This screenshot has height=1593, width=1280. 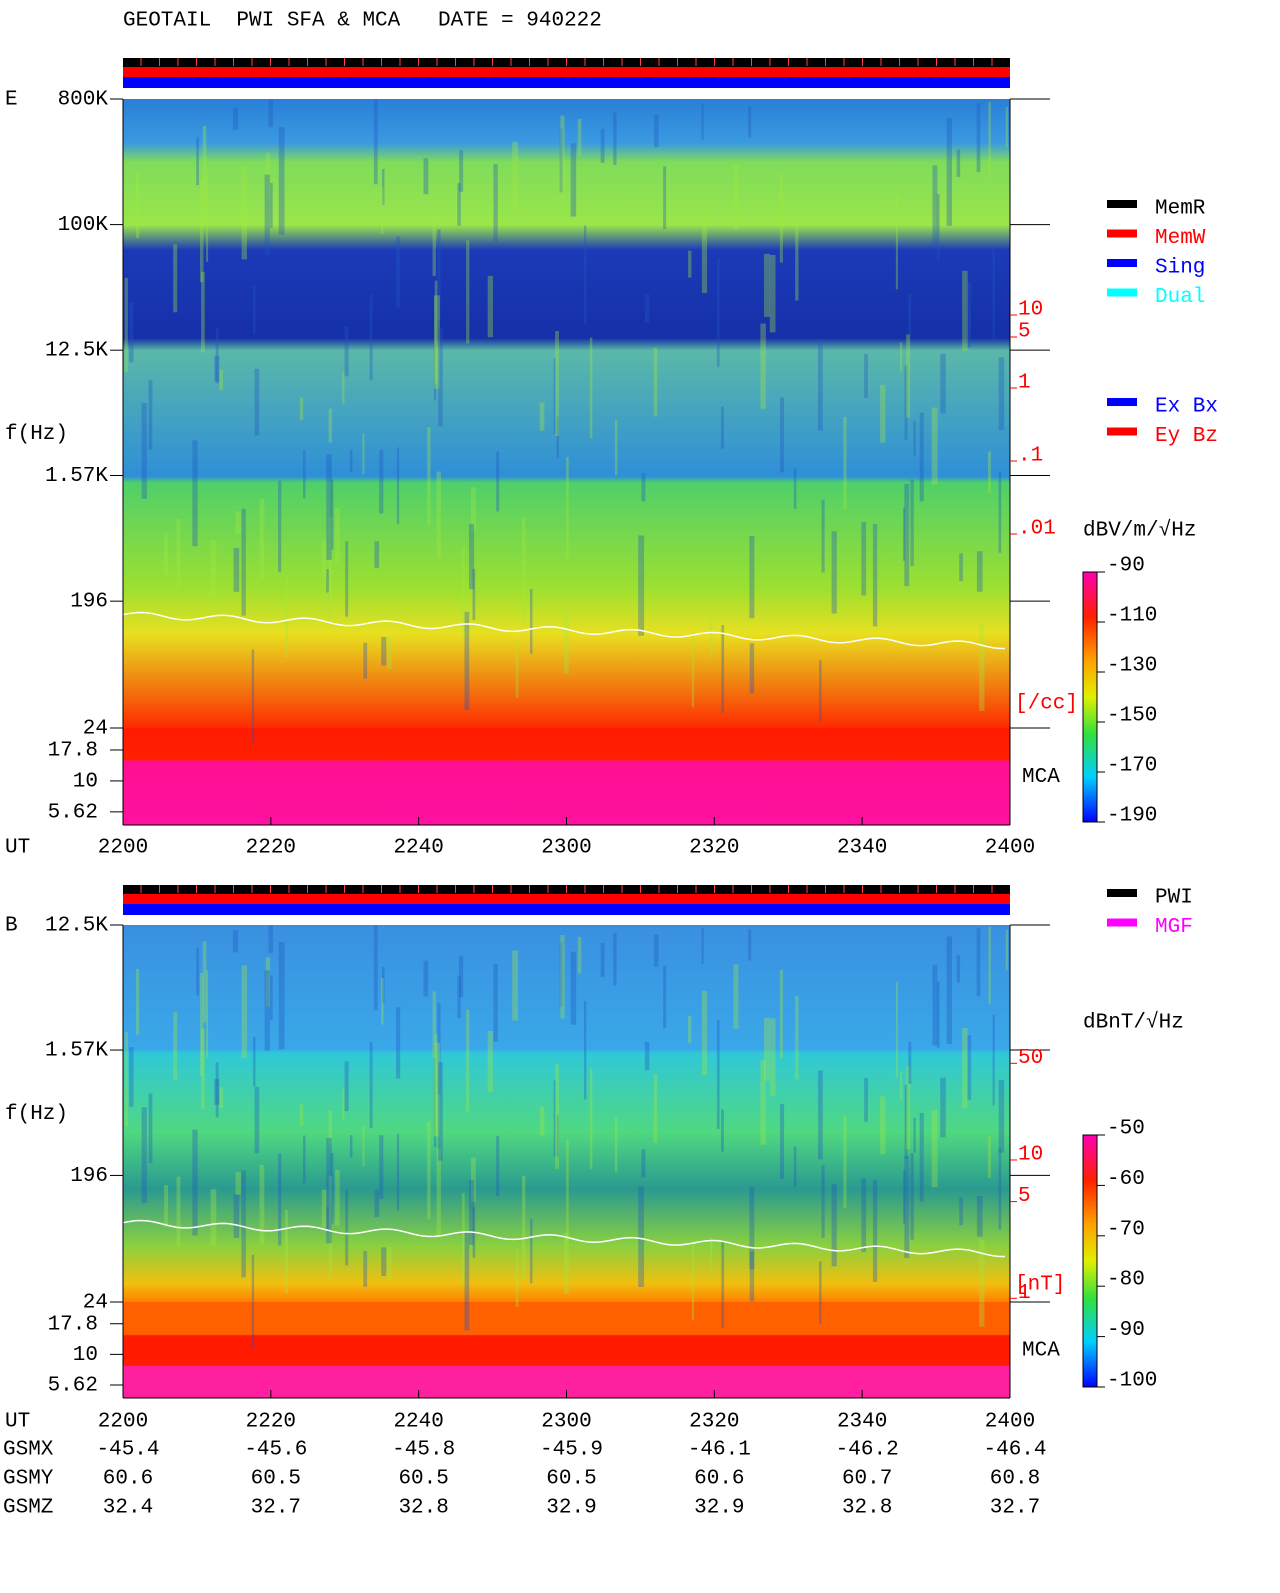 What do you see at coordinates (128, 1479) in the screenshot?
I see `orbit-value: 60.6` at bounding box center [128, 1479].